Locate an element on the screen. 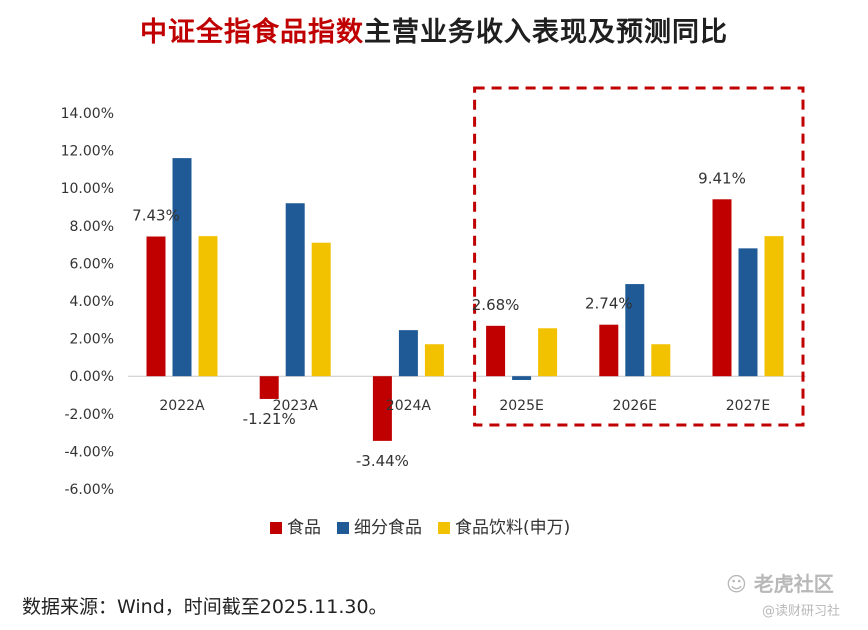 This screenshot has width=868, height=630. data-label: -1.21% is located at coordinates (269, 419).